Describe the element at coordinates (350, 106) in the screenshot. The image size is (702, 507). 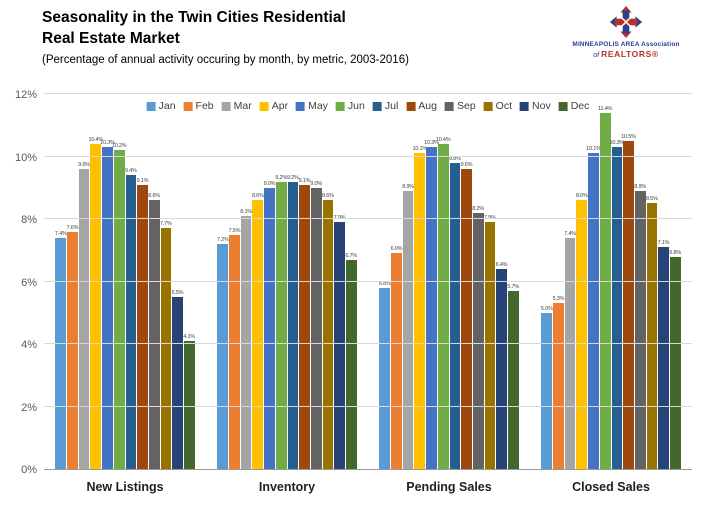
I see `legend-item-jun: Jun` at that location.